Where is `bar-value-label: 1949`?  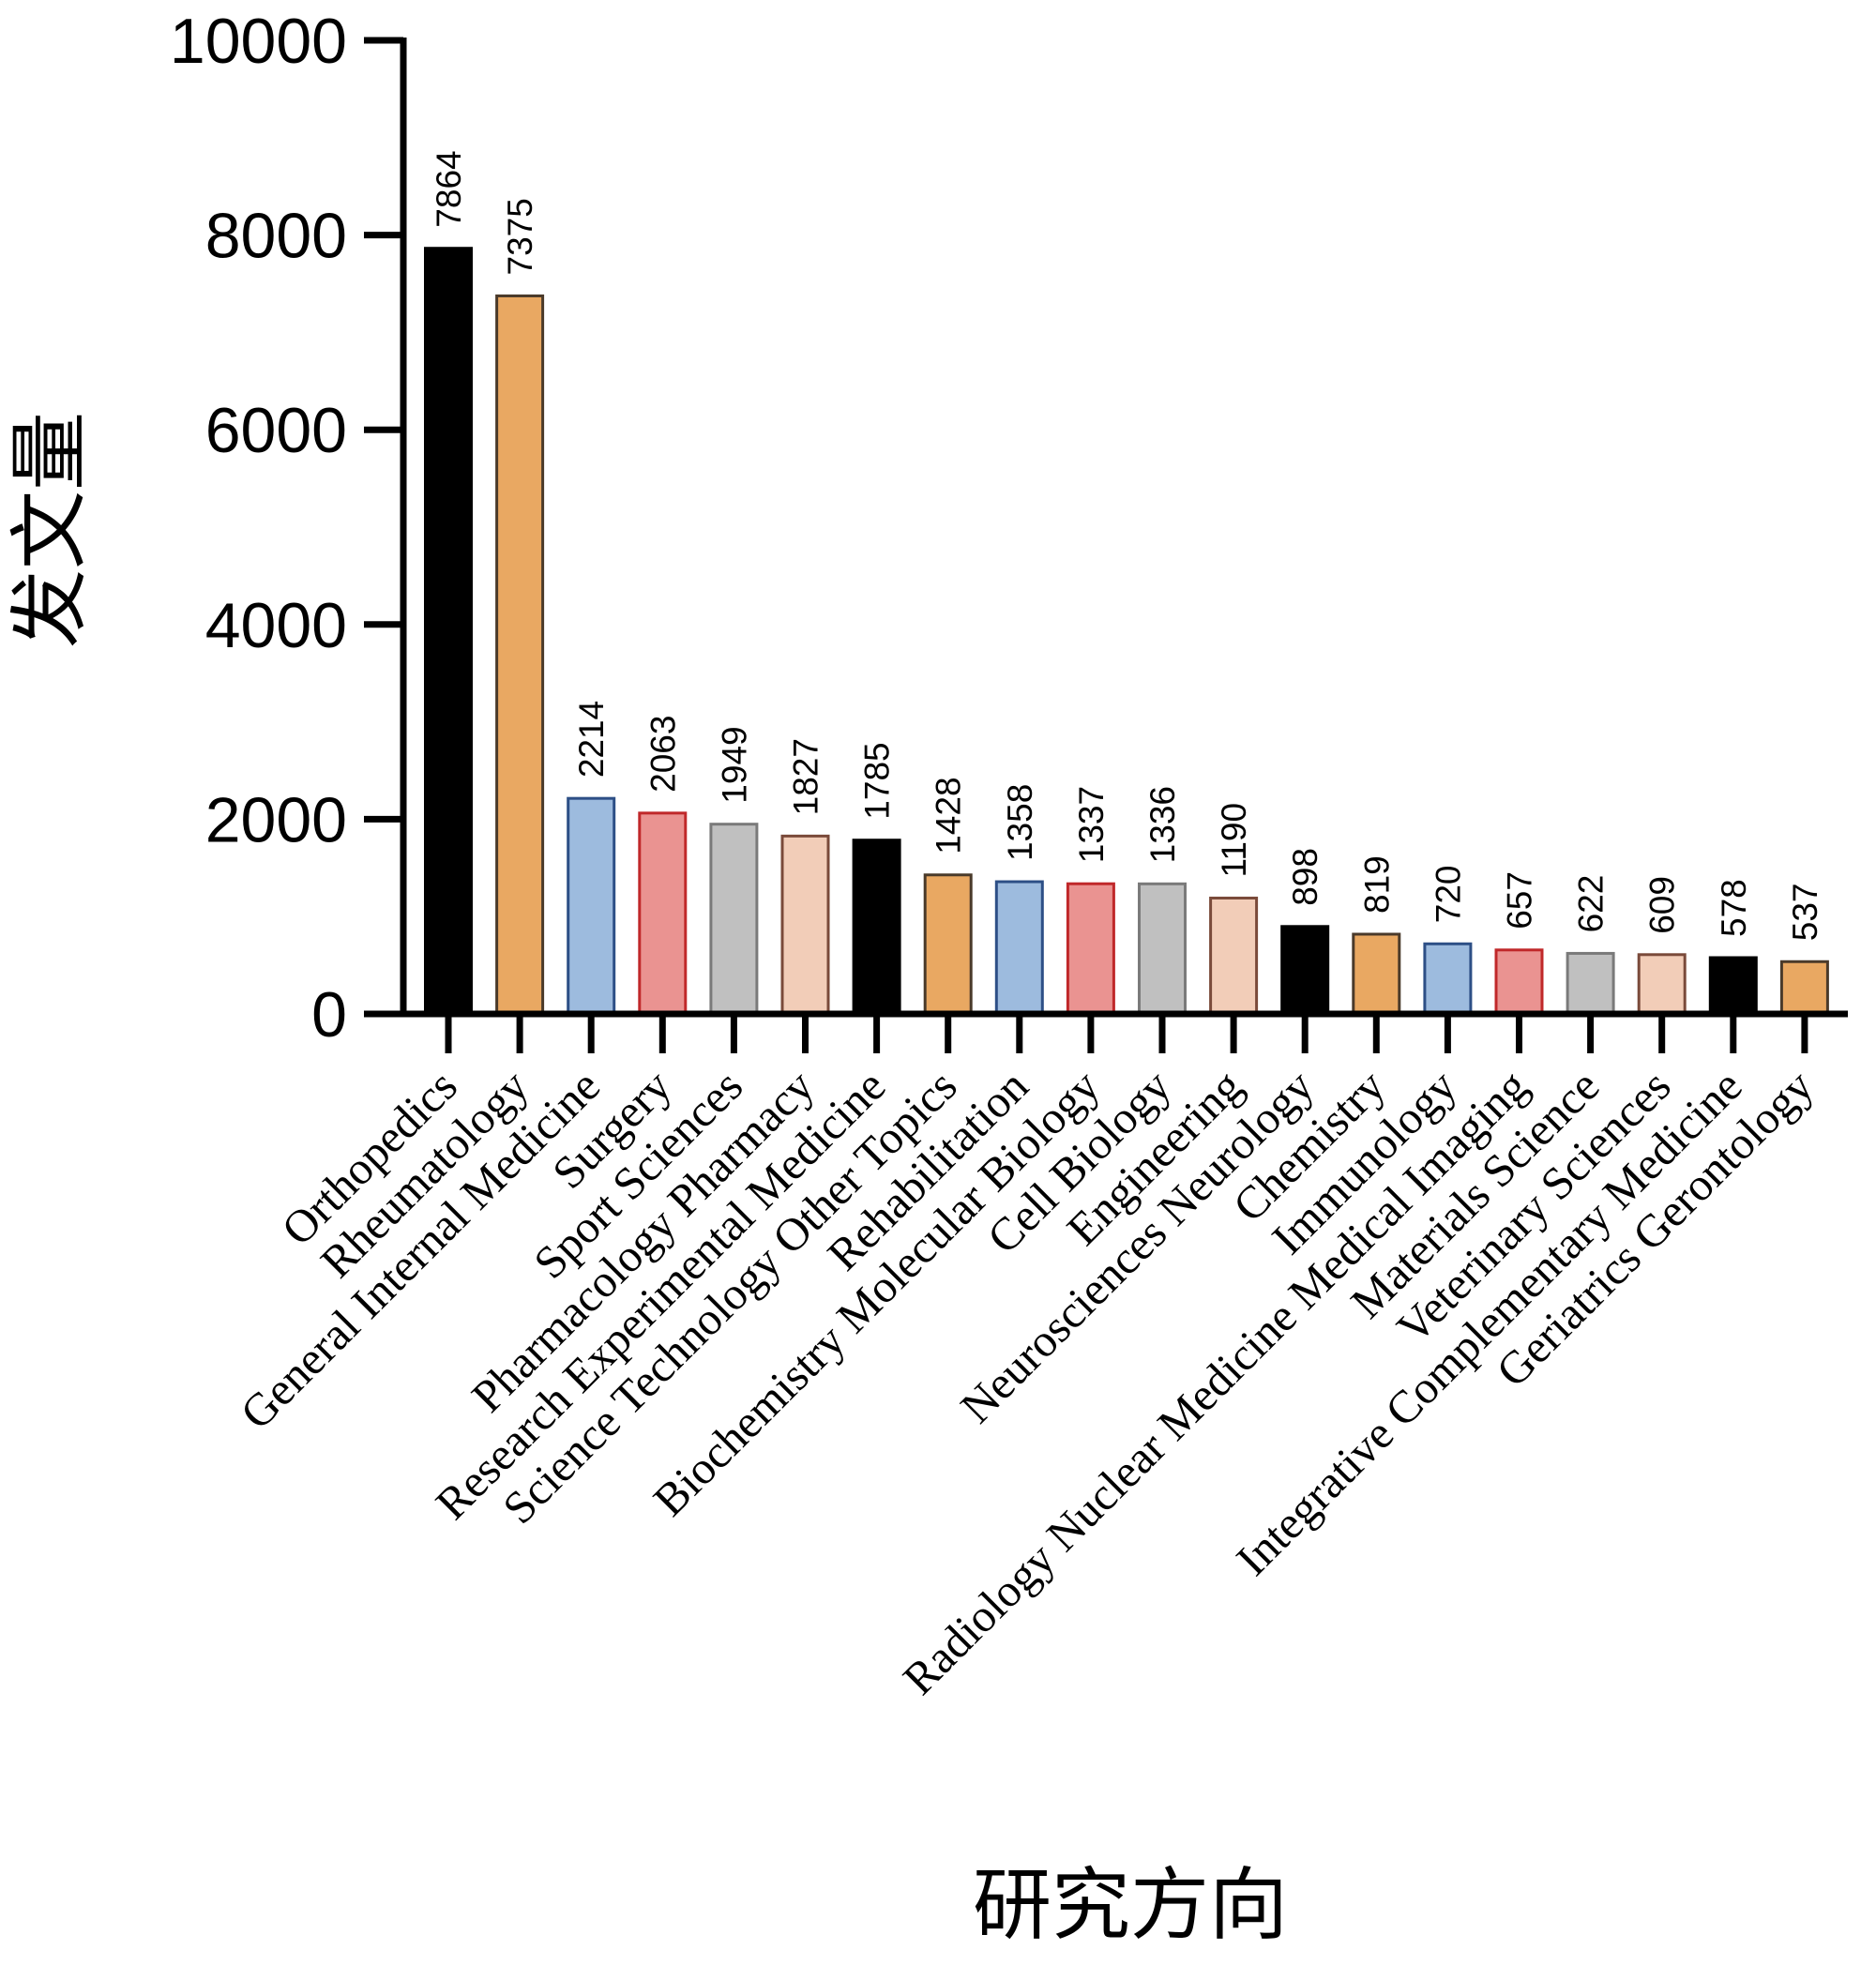 bar-value-label: 1949 is located at coordinates (734, 764).